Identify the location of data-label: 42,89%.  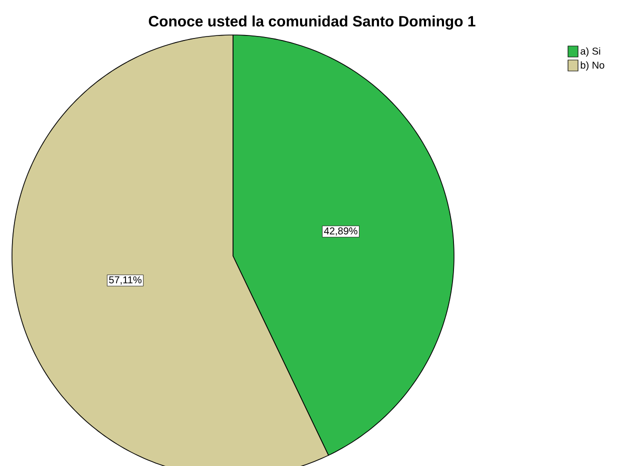
(341, 231).